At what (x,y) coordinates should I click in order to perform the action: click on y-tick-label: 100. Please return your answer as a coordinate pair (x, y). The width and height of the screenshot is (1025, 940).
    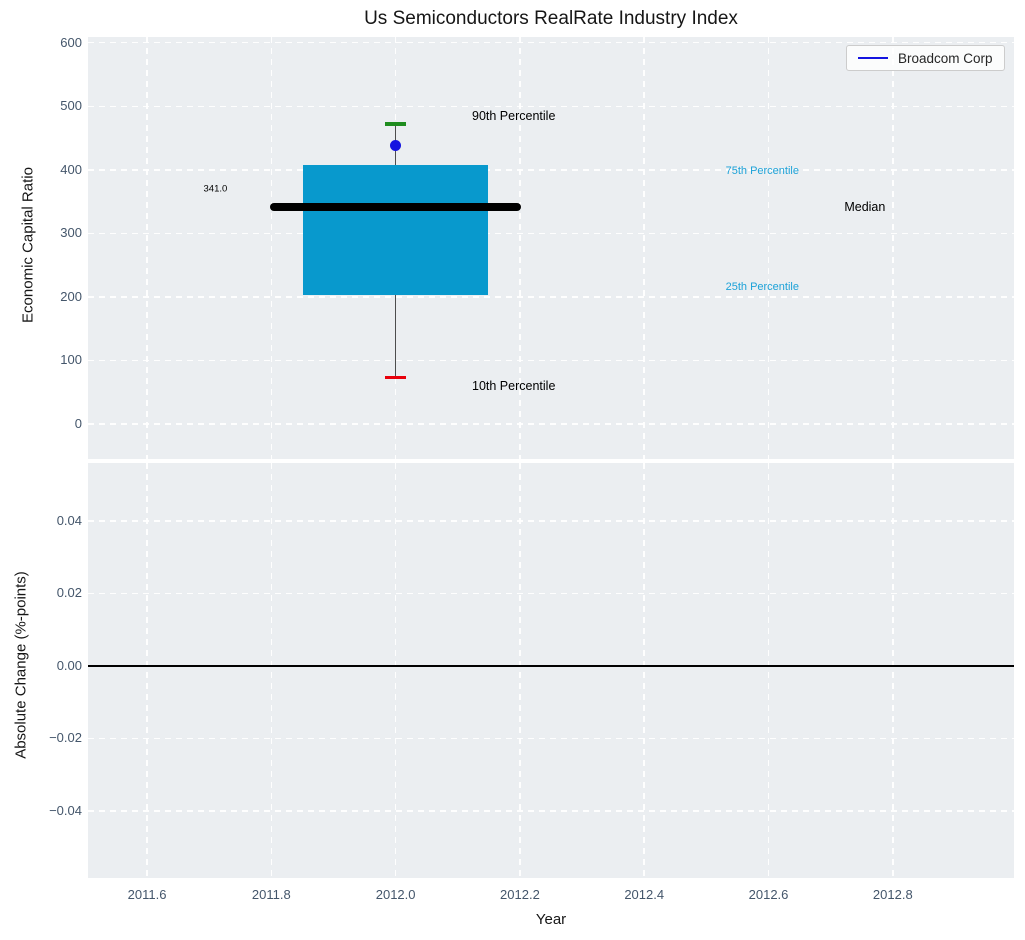
    Looking at the image, I should click on (71, 360).